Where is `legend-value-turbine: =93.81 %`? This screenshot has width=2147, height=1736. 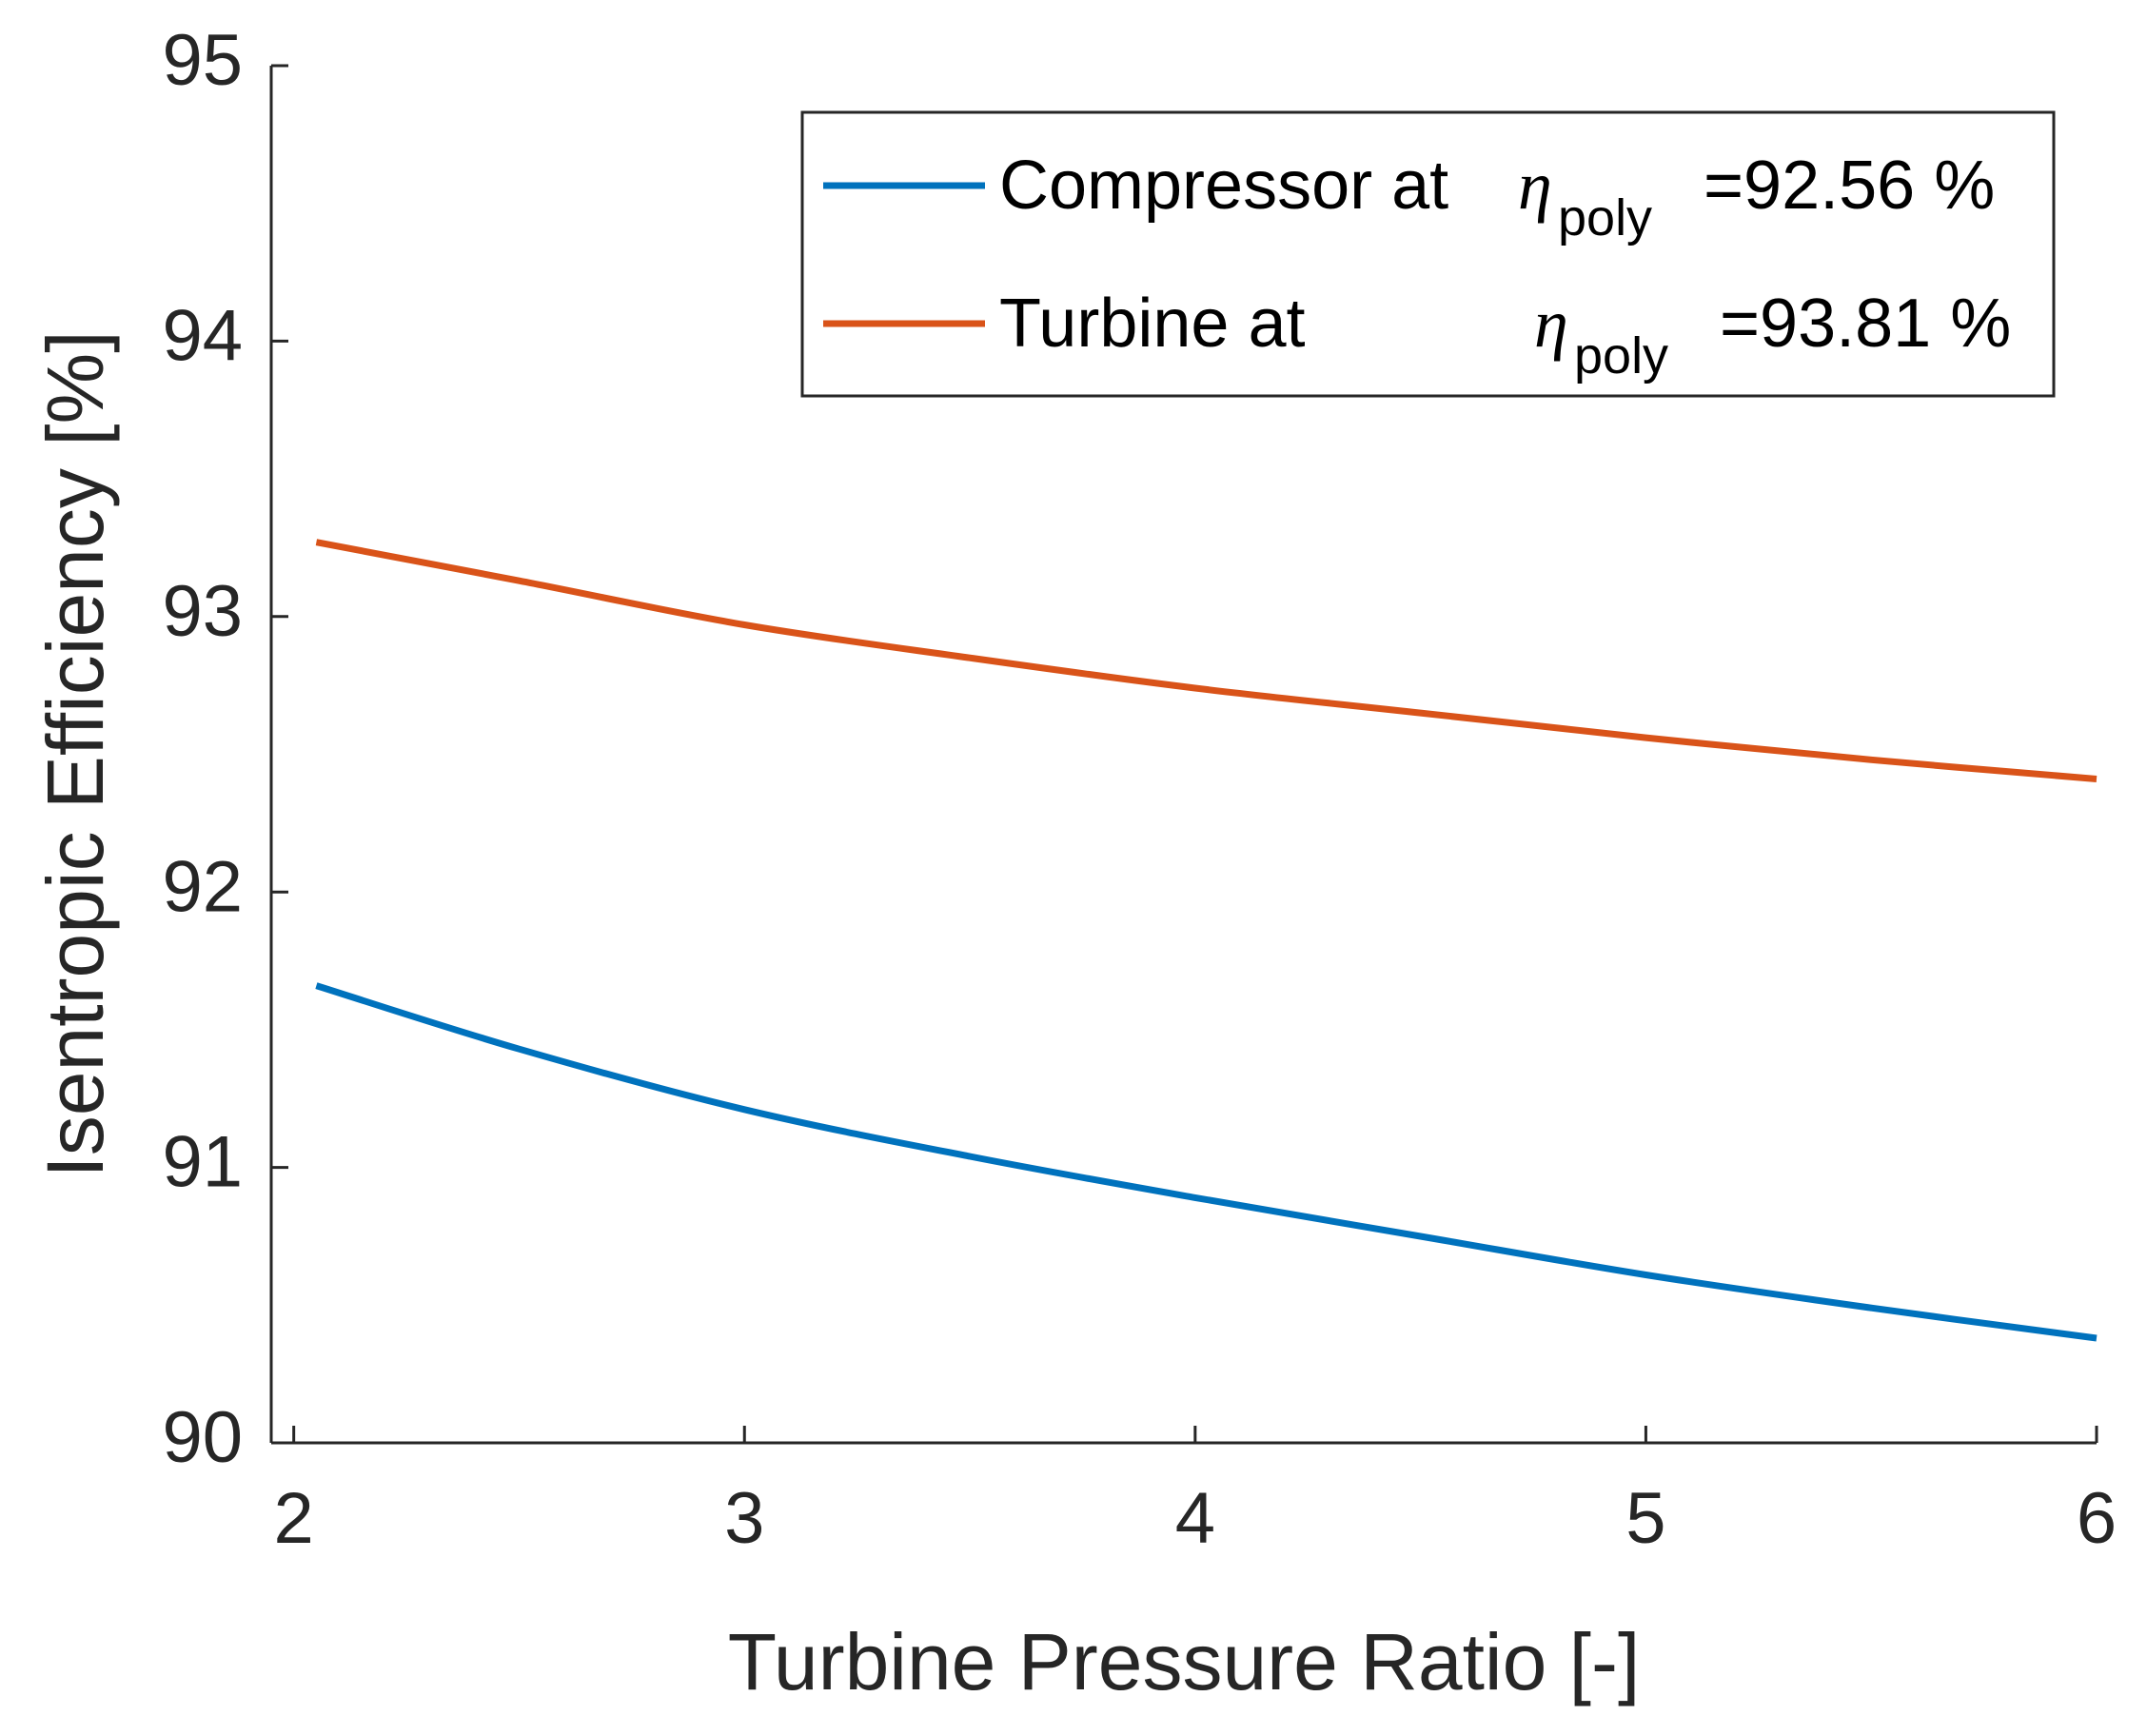 legend-value-turbine: =93.81 % is located at coordinates (1866, 324).